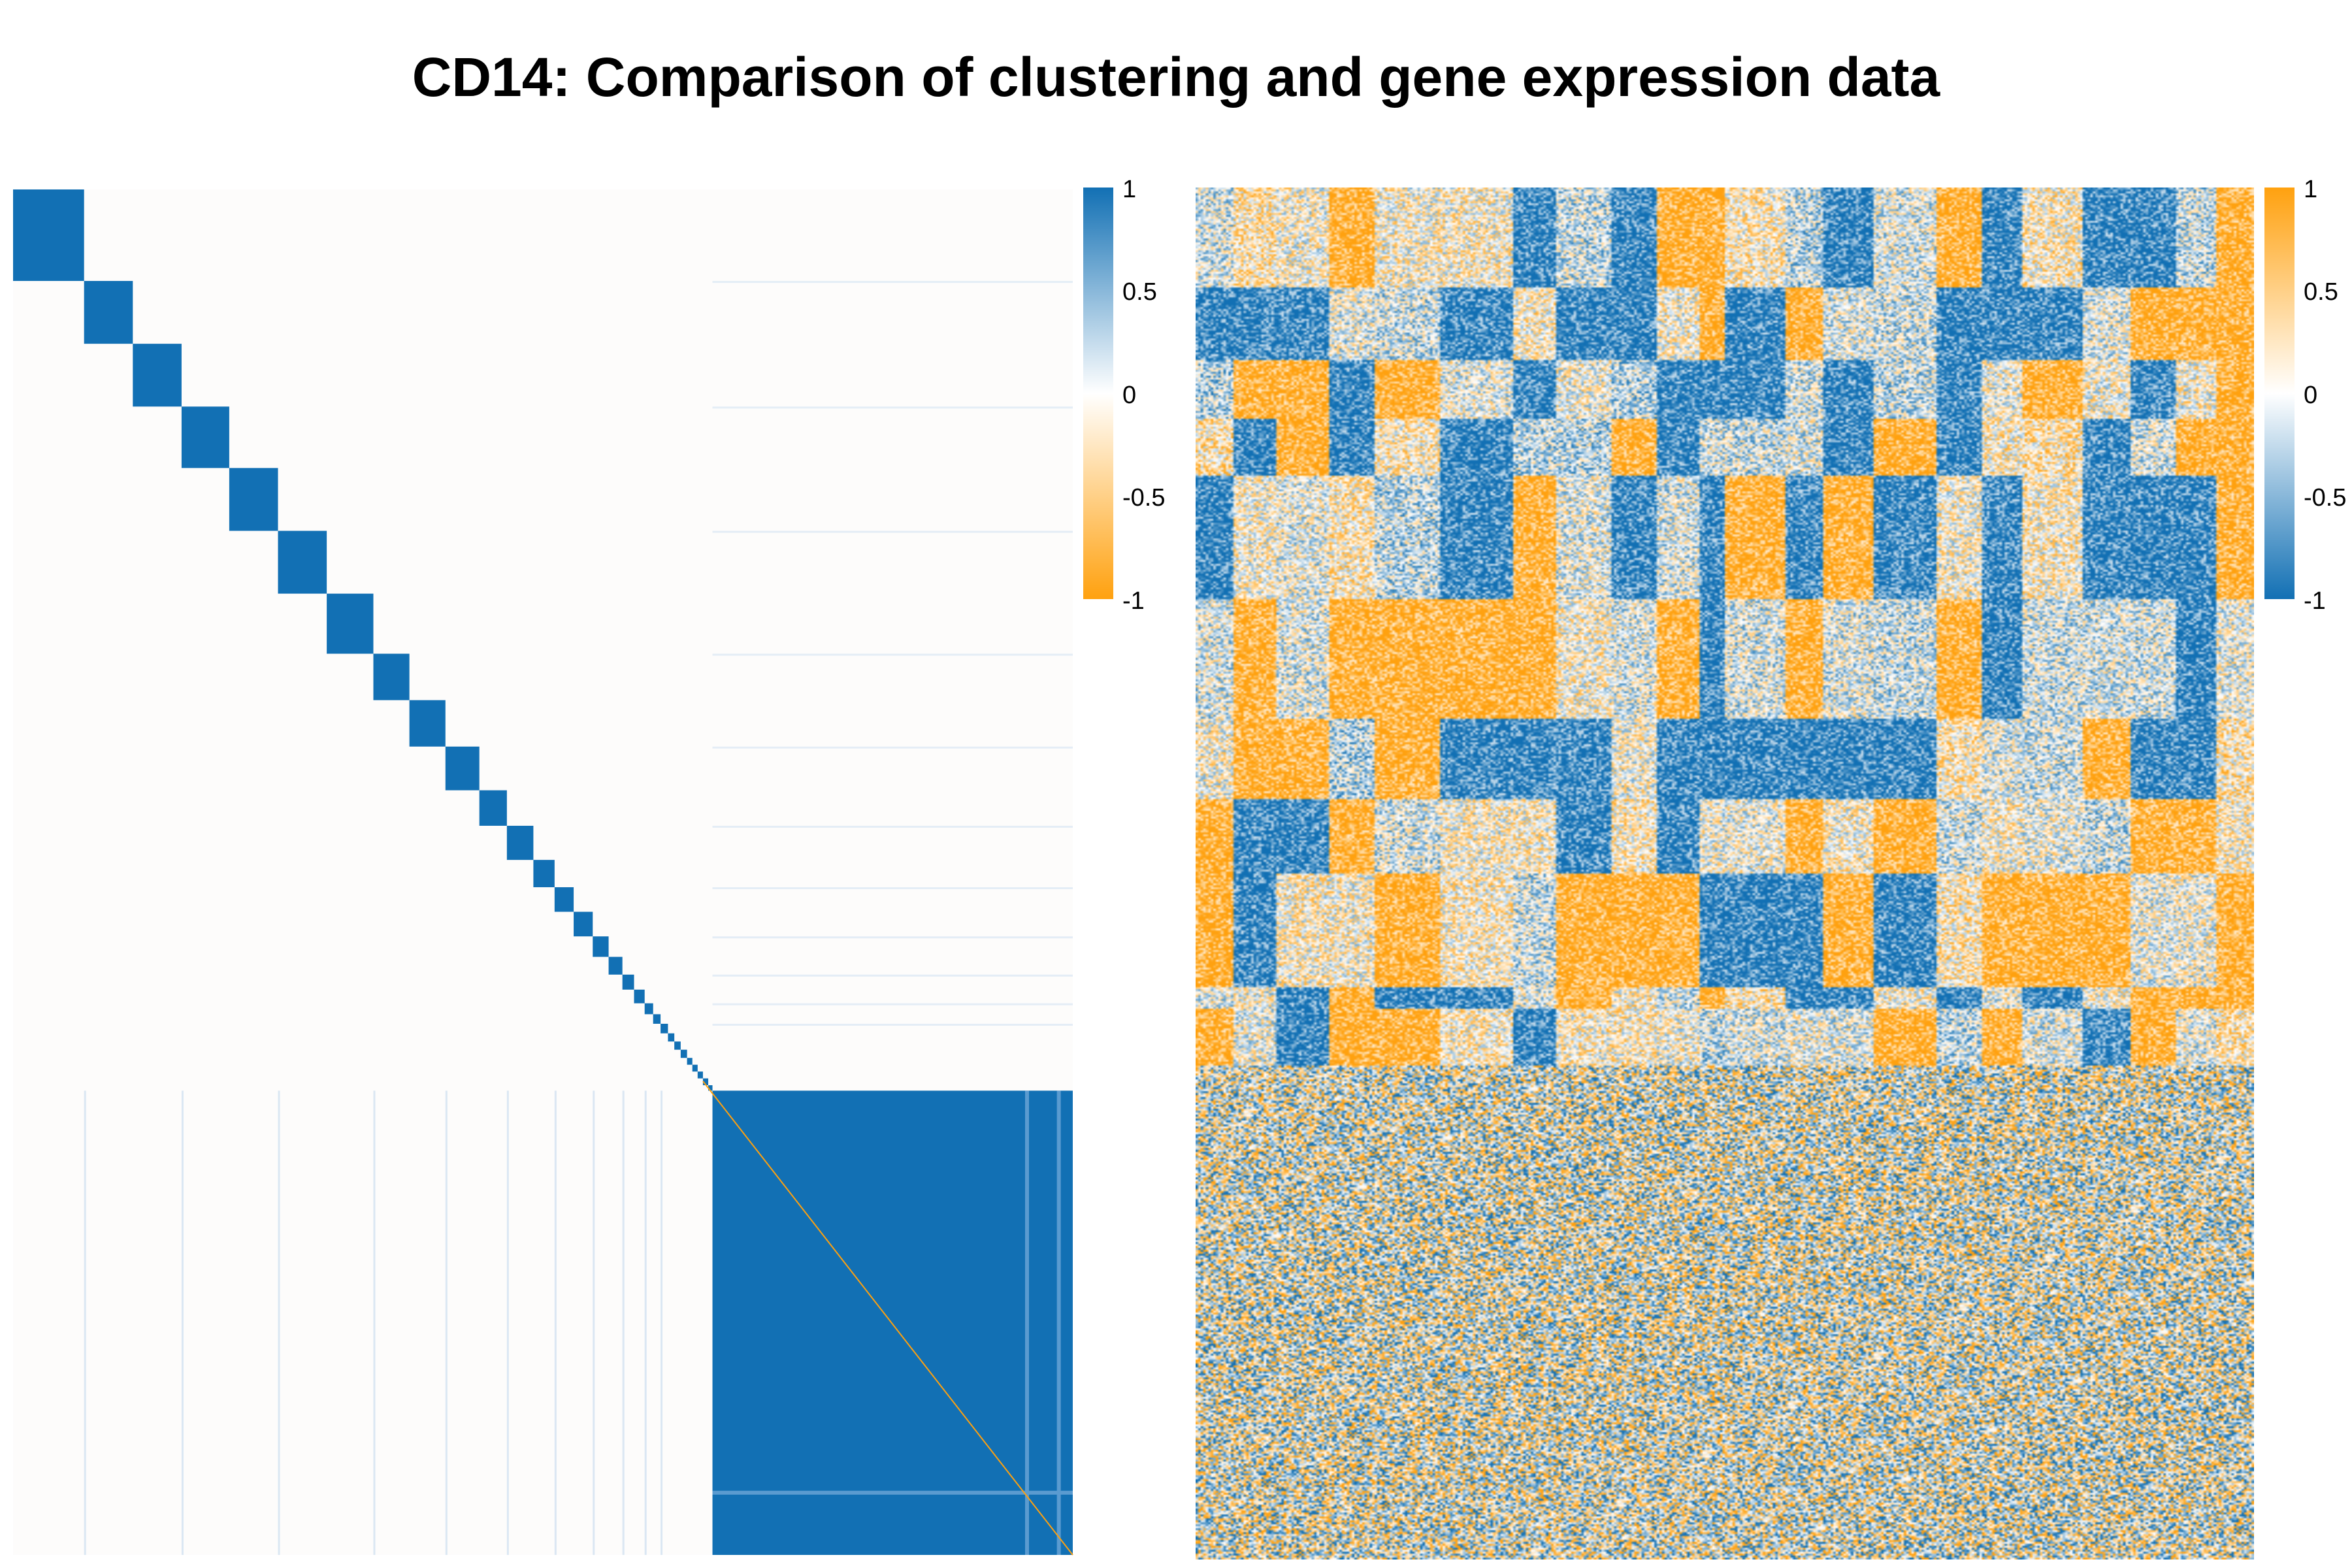 The image size is (2352, 1568). I want to click on expression-colorbar: 1 0.5 0 -0.5 -1, so click(2305, 395).